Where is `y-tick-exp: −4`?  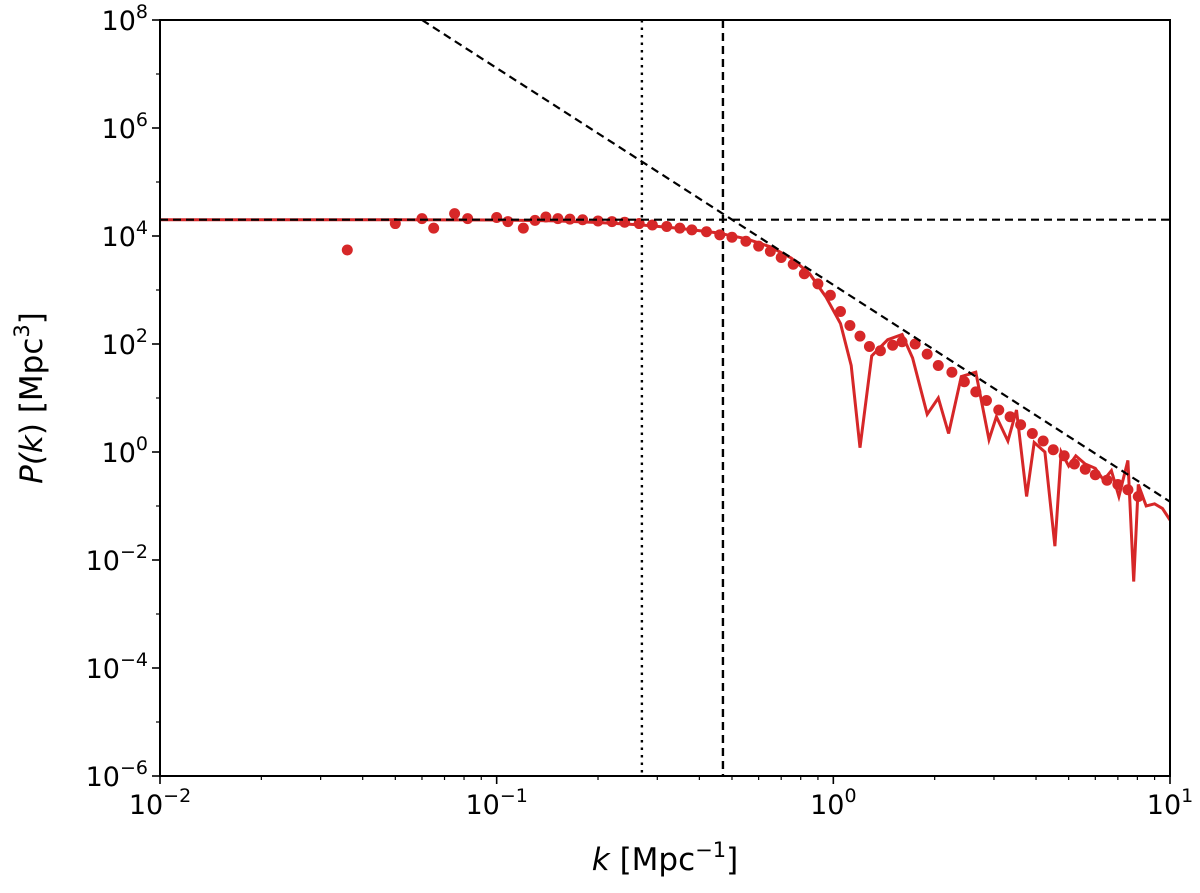 y-tick-exp: −4 is located at coordinates (134, 660).